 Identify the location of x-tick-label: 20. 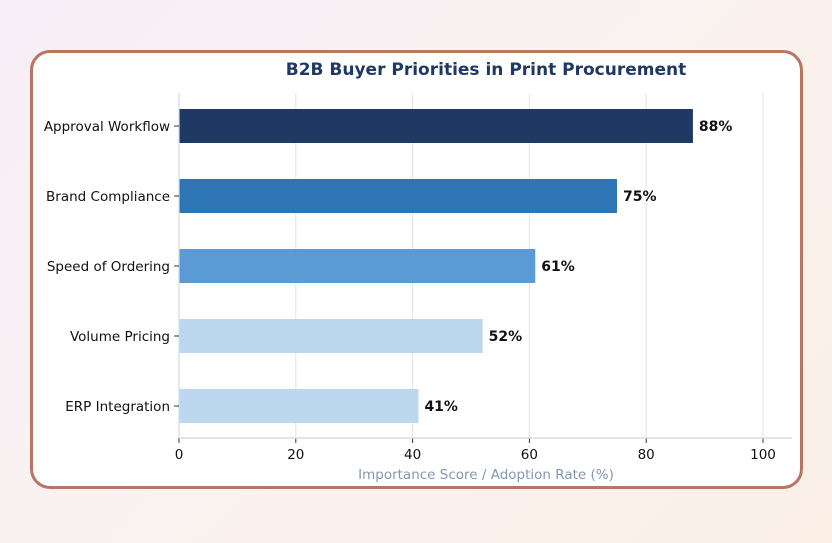
(295, 455).